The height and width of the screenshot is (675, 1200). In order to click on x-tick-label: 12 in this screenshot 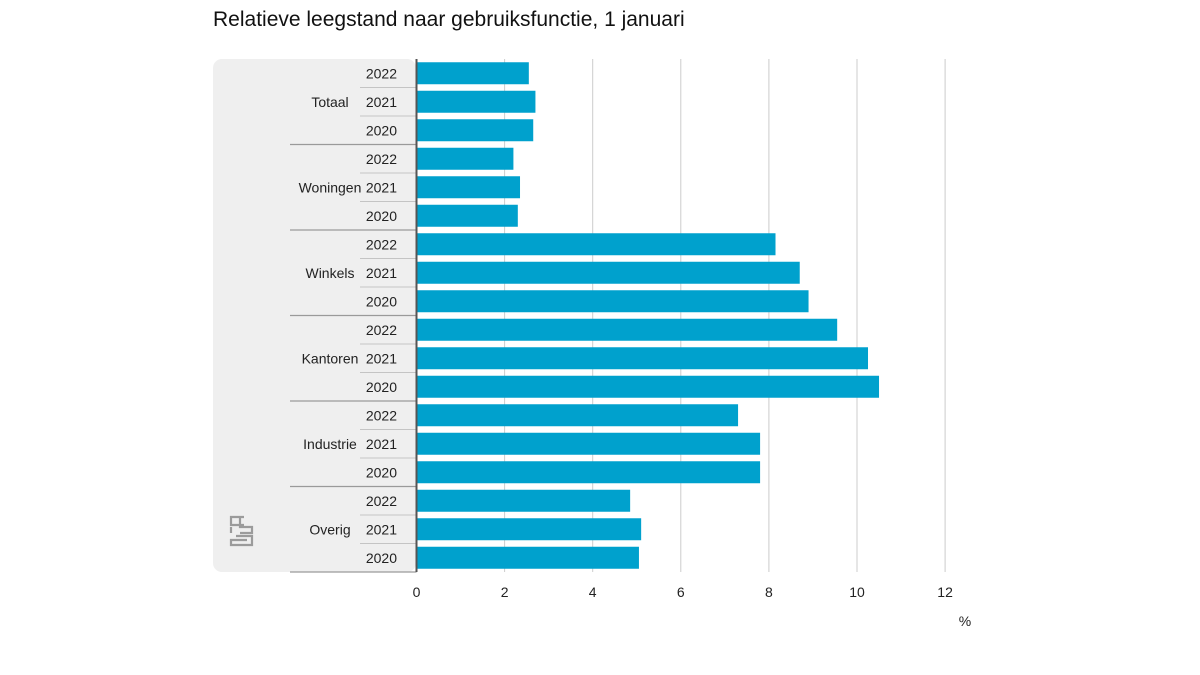, I will do `click(945, 592)`.